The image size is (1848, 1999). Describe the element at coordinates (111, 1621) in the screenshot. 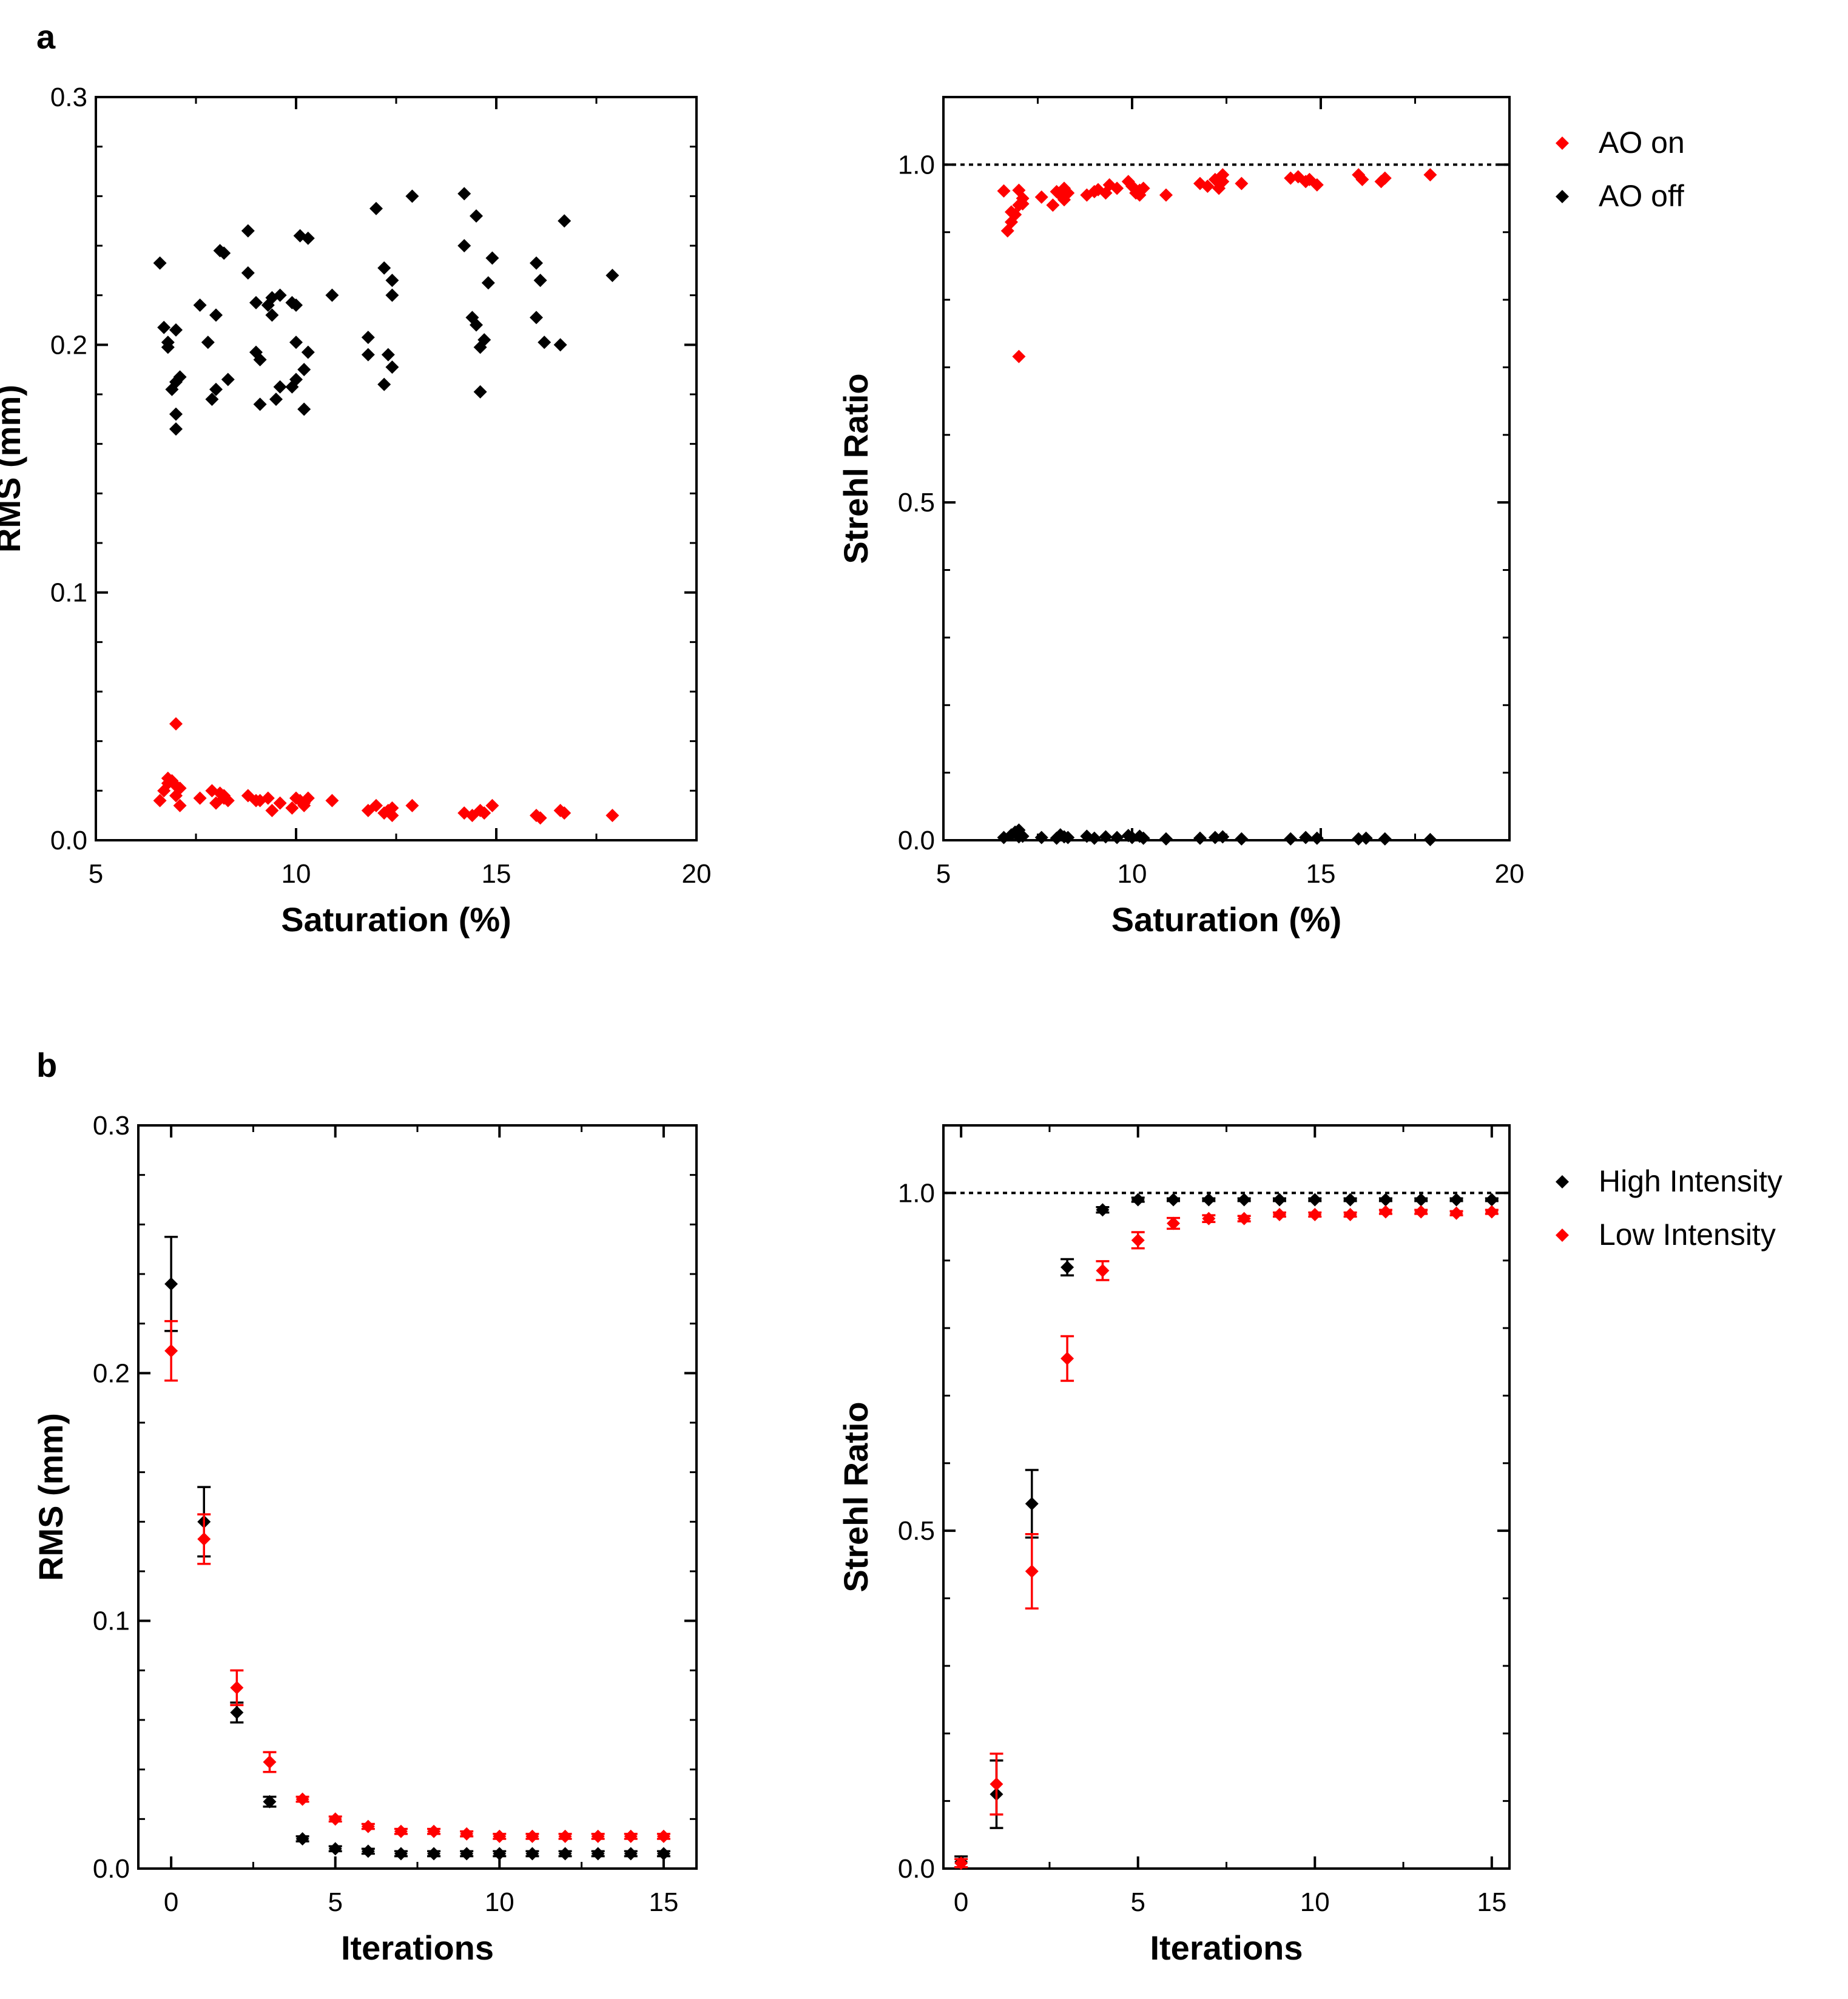

I see `y-tick-label: 0.1` at that location.